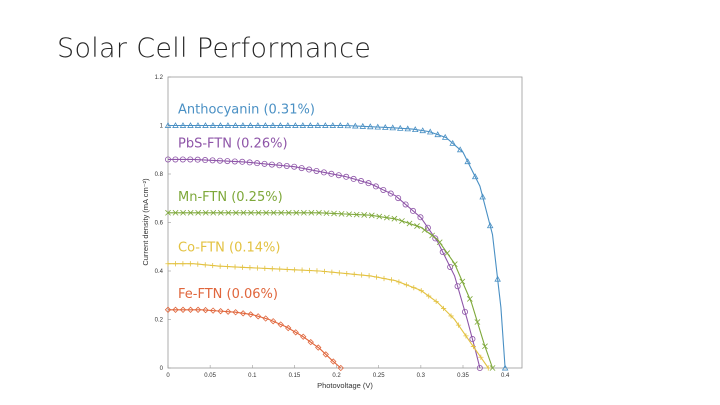  What do you see at coordinates (345, 385) in the screenshot?
I see `x-axis-label: Photovoltage (V)` at bounding box center [345, 385].